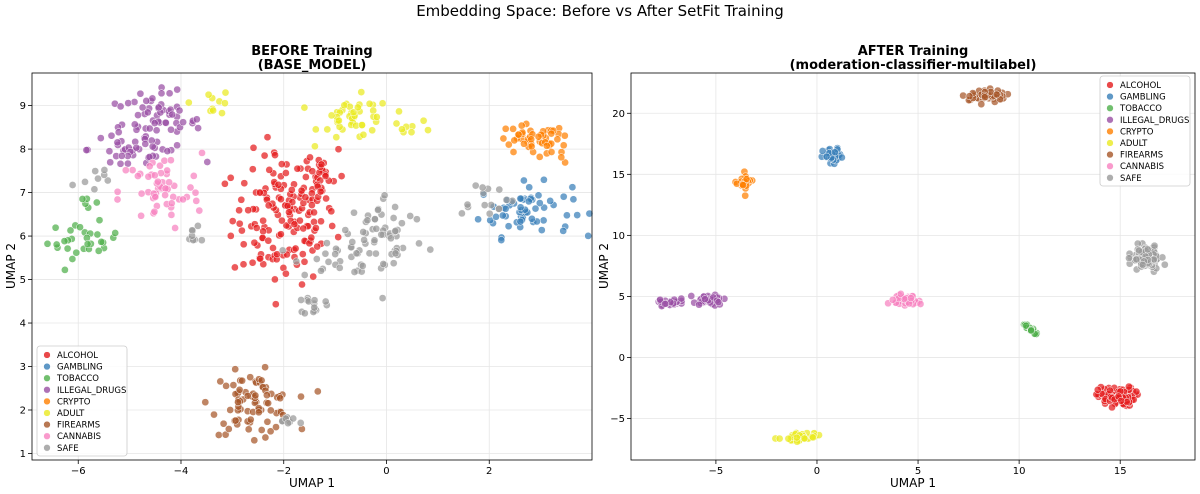 The height and width of the screenshot is (494, 1200). I want to click on y-tick-label: 8, so click(23, 150).